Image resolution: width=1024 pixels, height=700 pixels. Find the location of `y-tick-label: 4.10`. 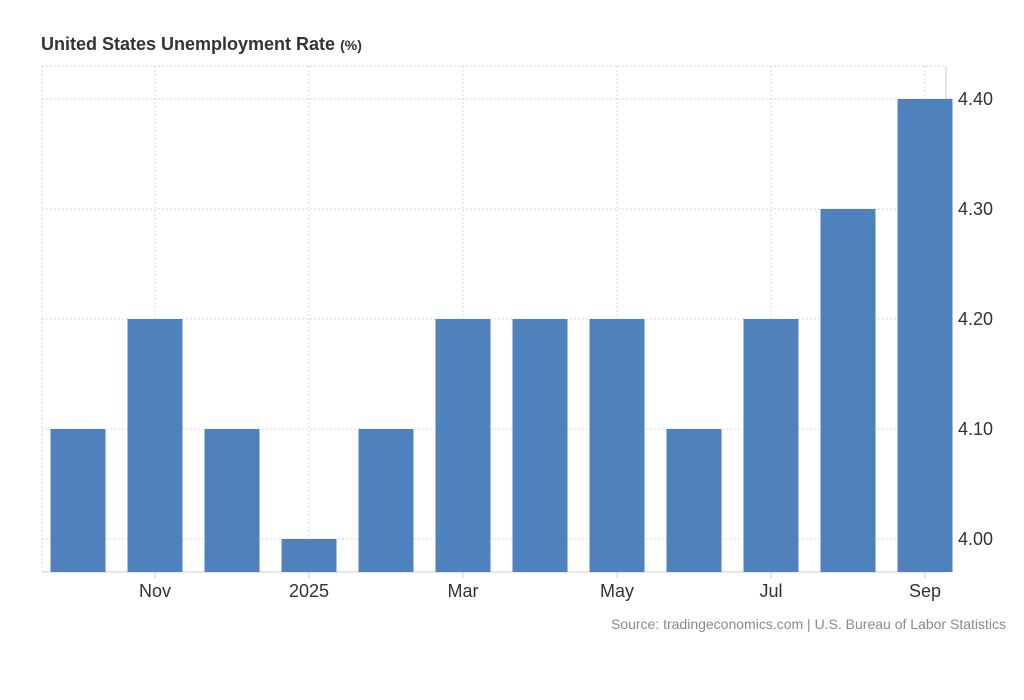

y-tick-label: 4.10 is located at coordinates (975, 429).